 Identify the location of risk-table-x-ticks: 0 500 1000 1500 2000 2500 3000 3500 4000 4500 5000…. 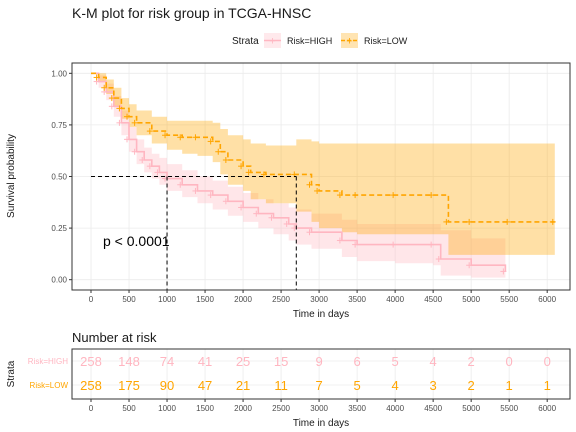
(323, 406).